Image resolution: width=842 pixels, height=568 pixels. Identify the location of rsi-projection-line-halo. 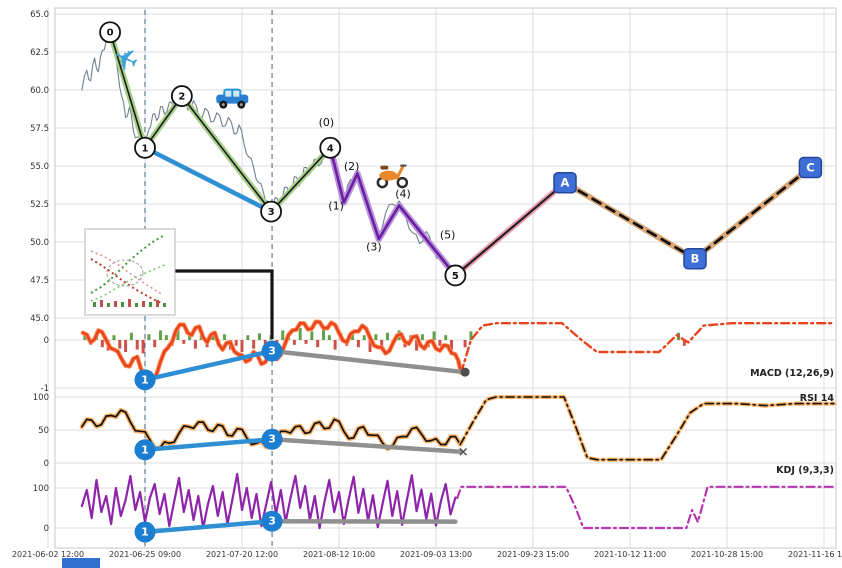
(647, 428).